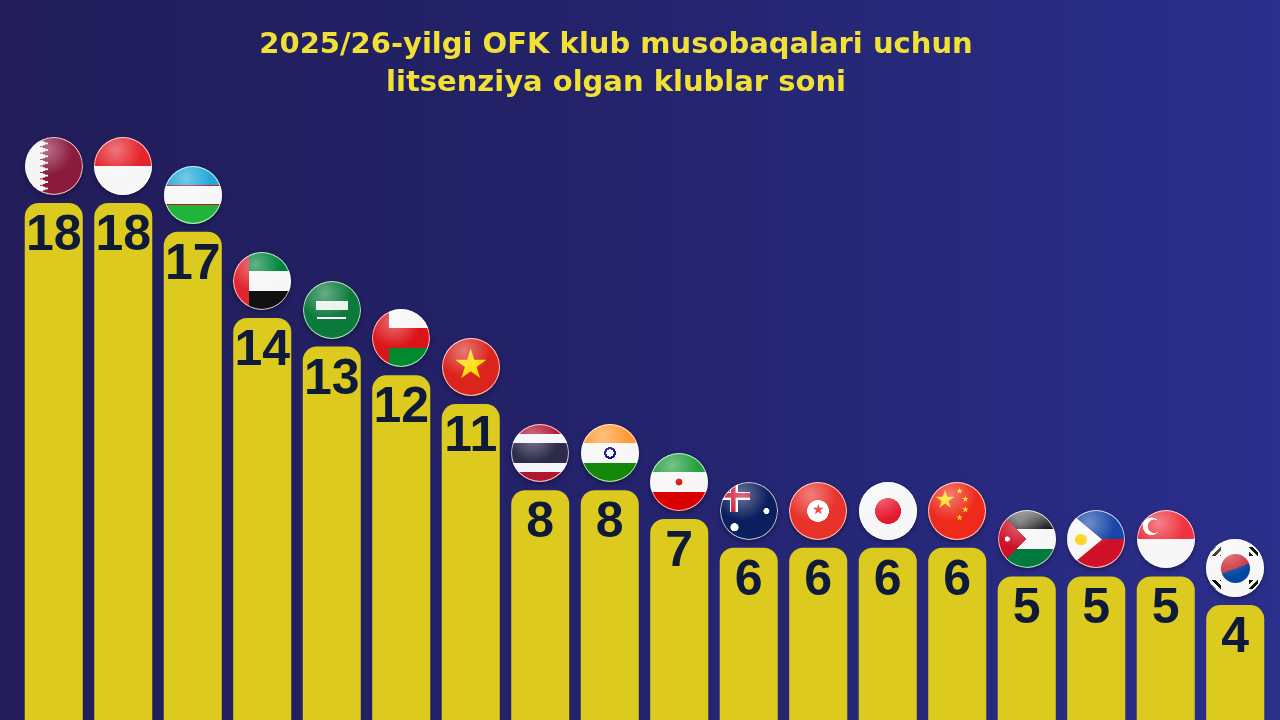 The image size is (1280, 720). I want to click on data-label: 7, so click(679, 548).